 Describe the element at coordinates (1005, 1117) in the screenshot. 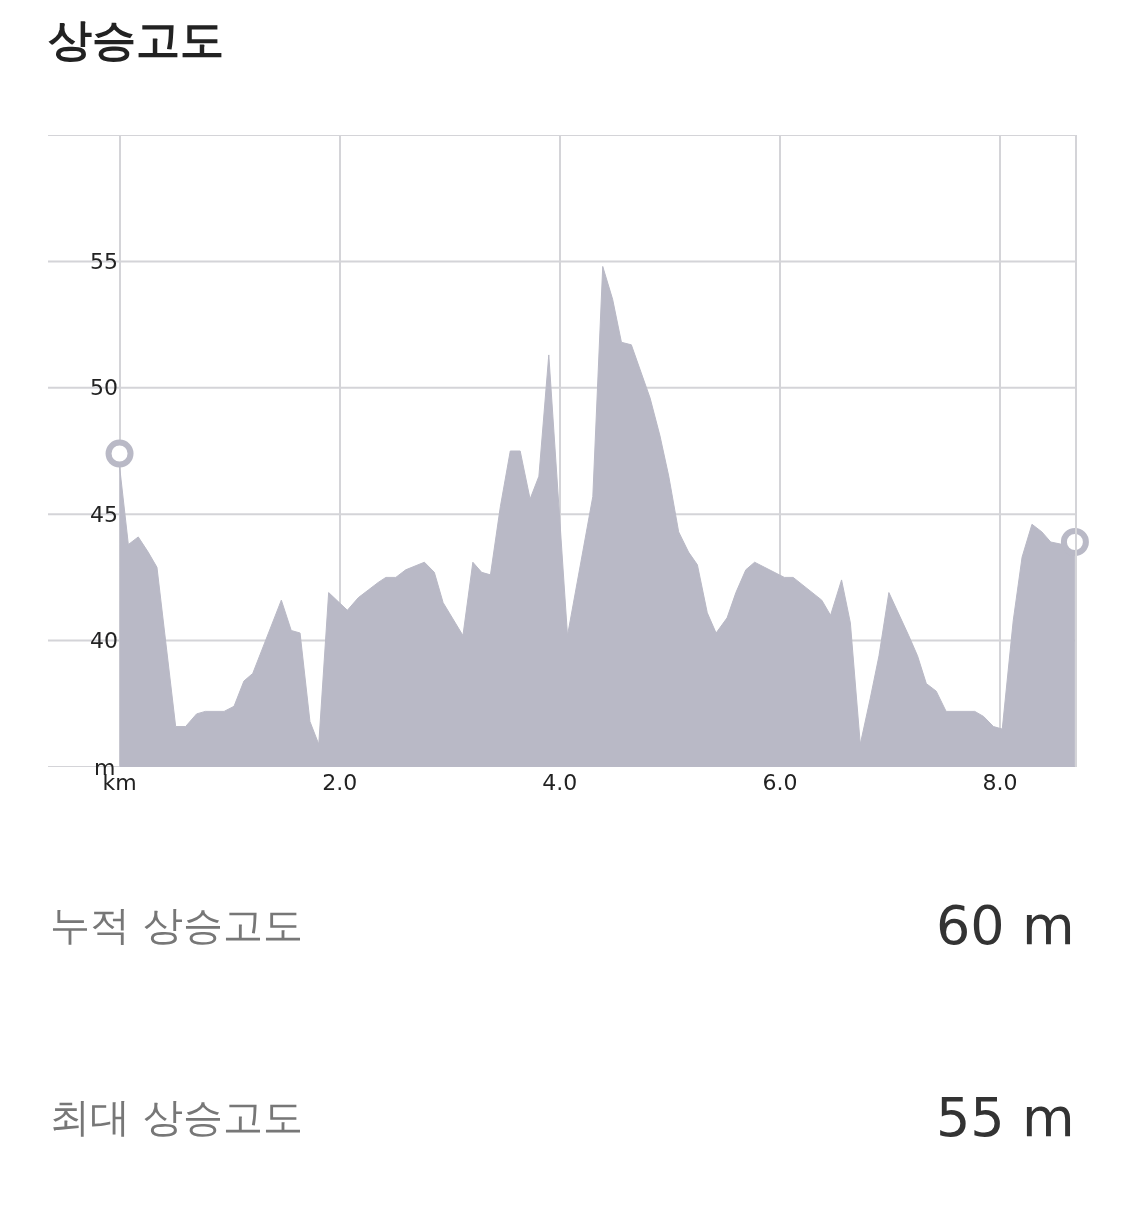

I see `text: 55 m` at that location.